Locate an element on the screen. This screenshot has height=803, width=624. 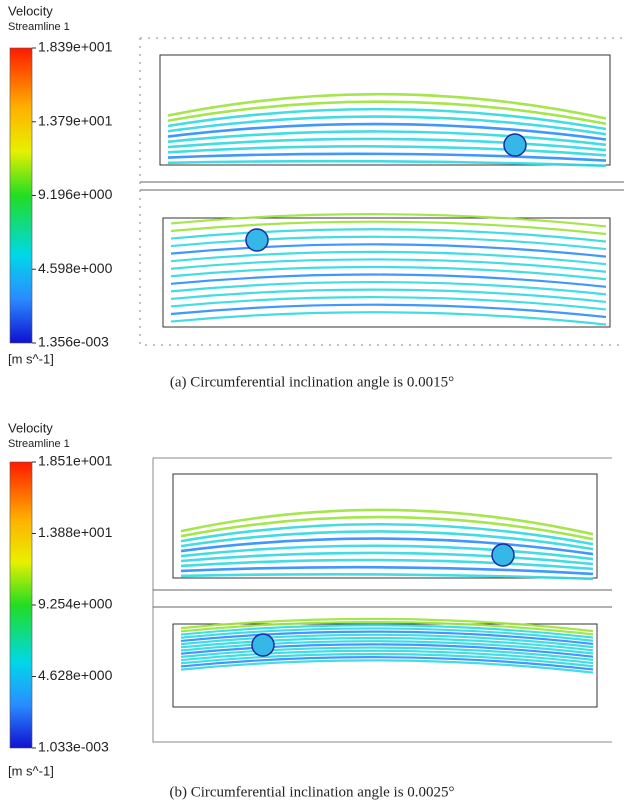
colorbar-label: 1.388e+001 is located at coordinates (75, 532).